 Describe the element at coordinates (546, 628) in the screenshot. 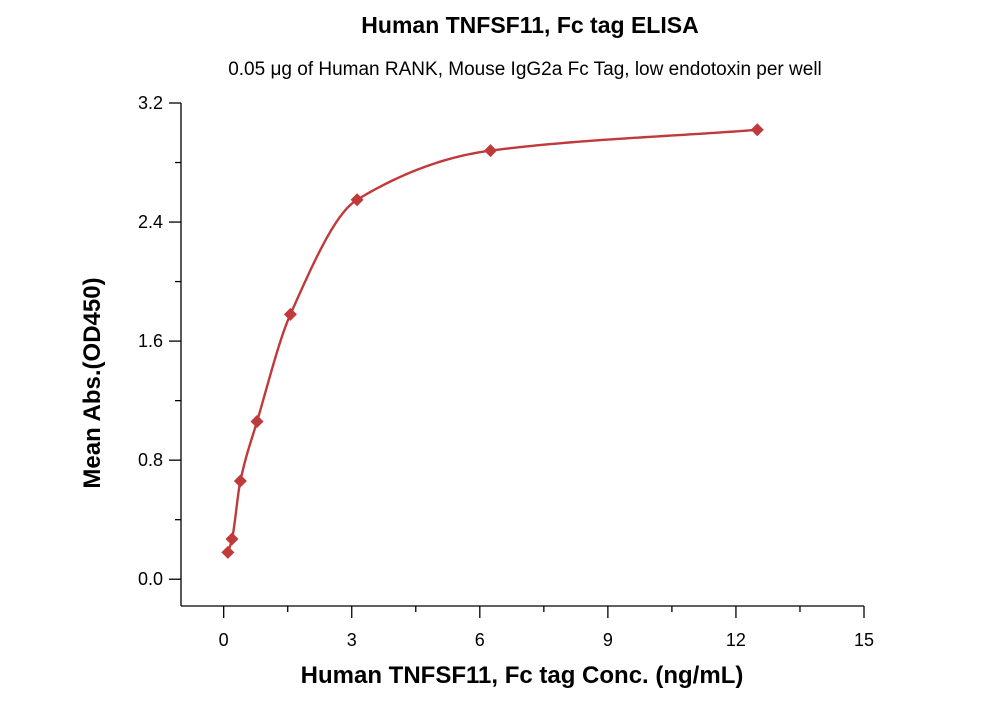

I see `x-ticks: 0 3 6 9 12 15` at that location.